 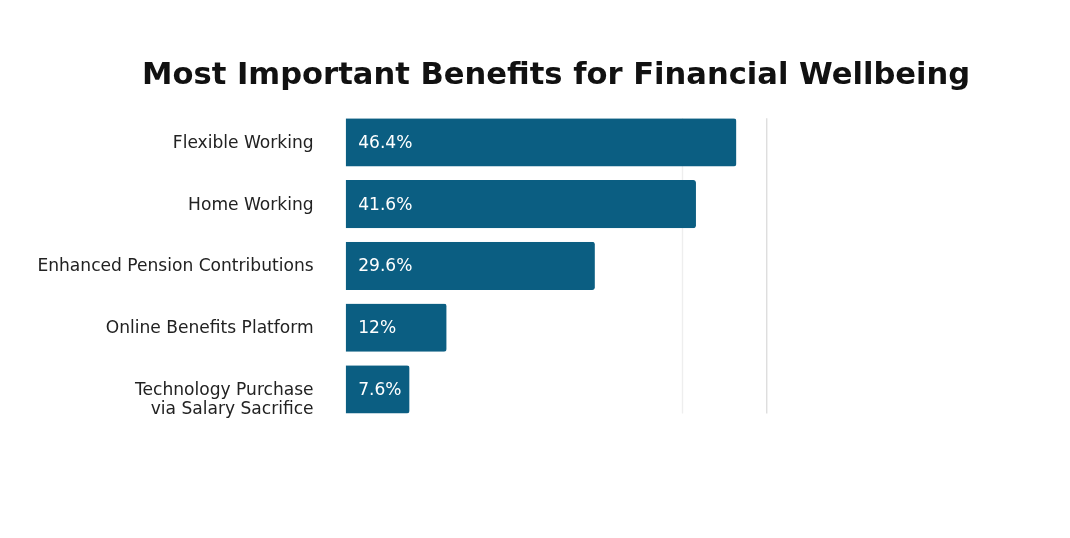 What do you see at coordinates (380, 388) in the screenshot?
I see `data-label: 7.6%` at bounding box center [380, 388].